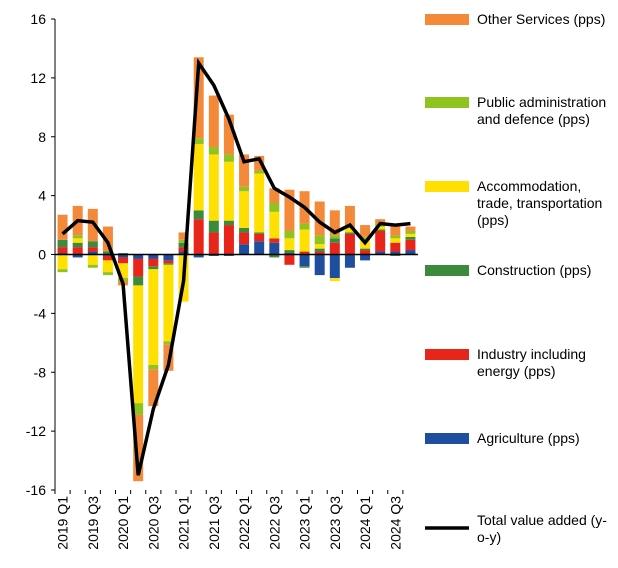  What do you see at coordinates (365, 523) in the screenshot?
I see `x-tick-label: 2024 Q1` at bounding box center [365, 523].